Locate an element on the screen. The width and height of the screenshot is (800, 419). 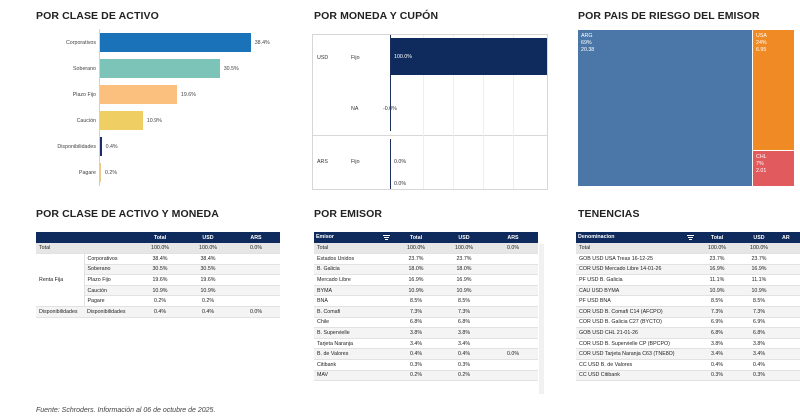
table-row: CC USD Citibank 0.3% 0.3% is located at coordinates (688, 376).